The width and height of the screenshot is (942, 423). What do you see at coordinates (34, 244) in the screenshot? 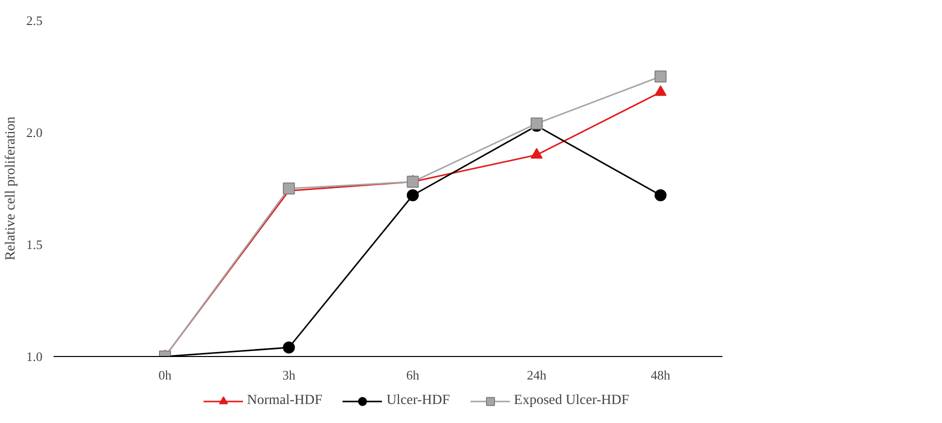
I see `y-tick-label: 1.5` at bounding box center [34, 244].